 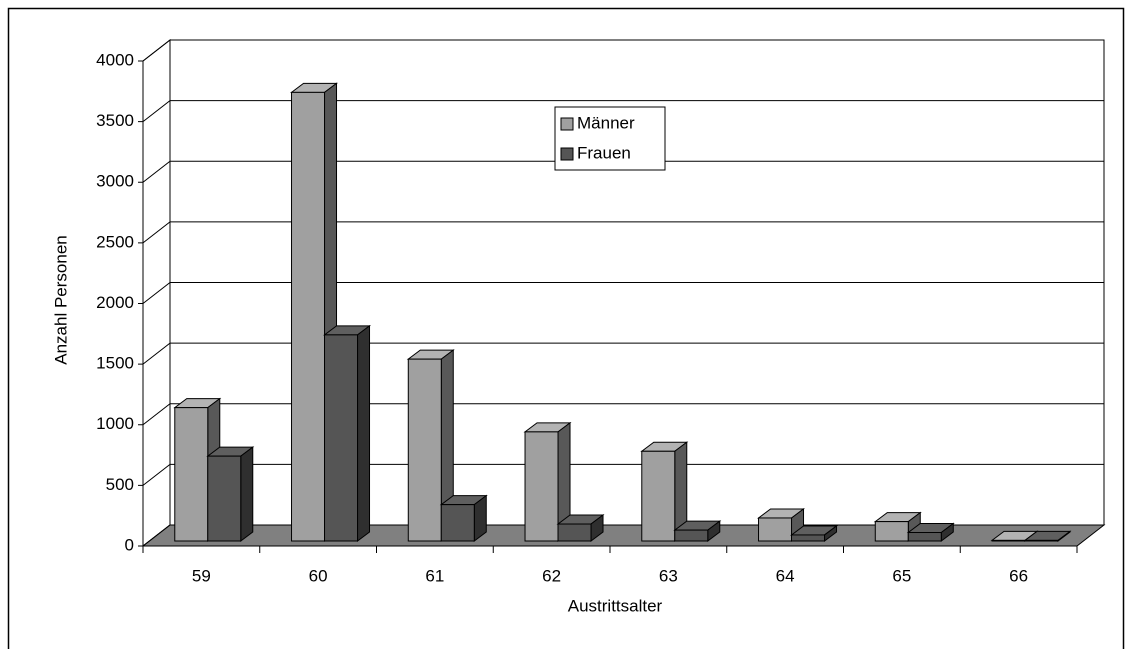 I want to click on y-tick-label: 4000, so click(x=115, y=59).